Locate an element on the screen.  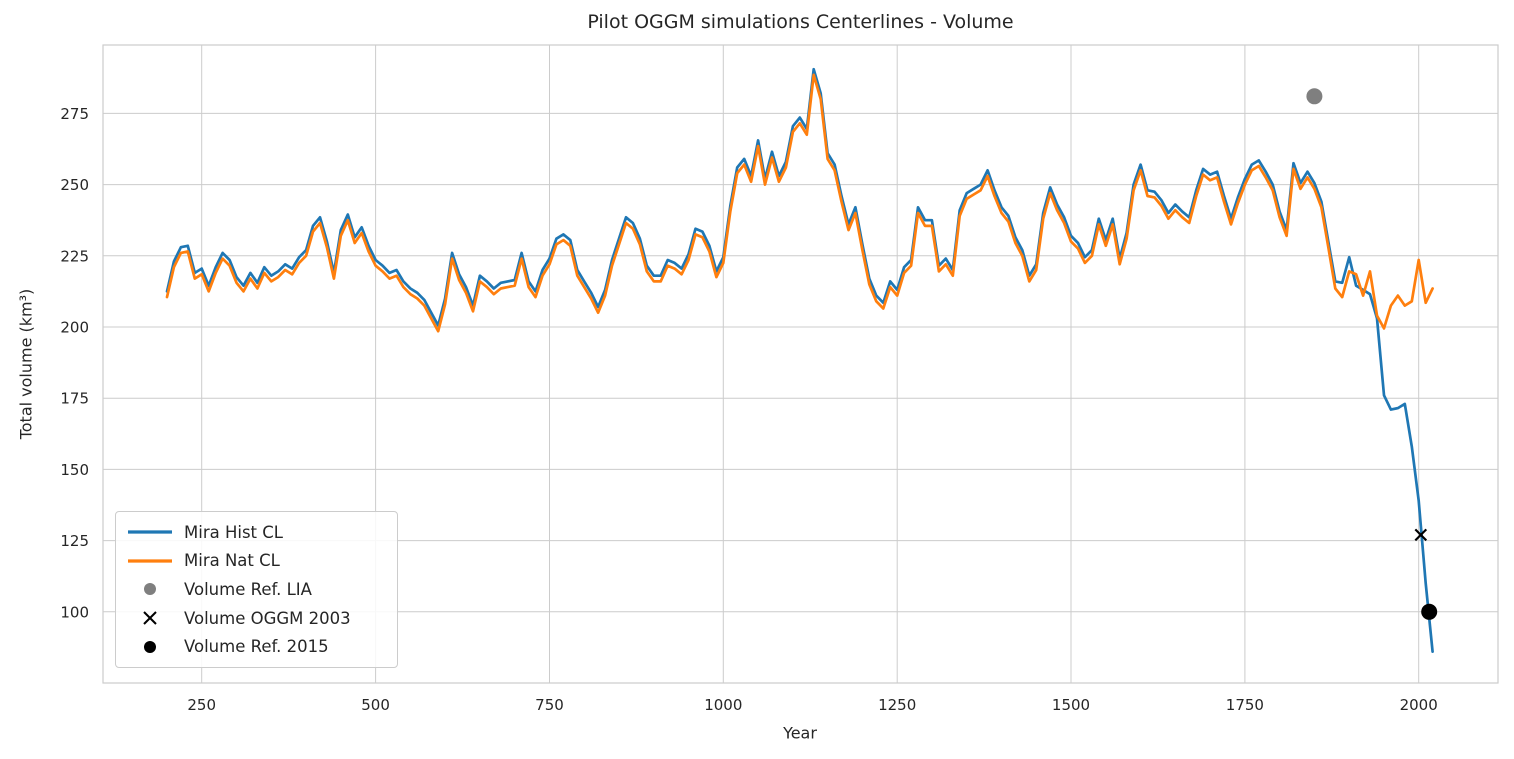
x-tick-label-1250: 1250 is located at coordinates (897, 705).